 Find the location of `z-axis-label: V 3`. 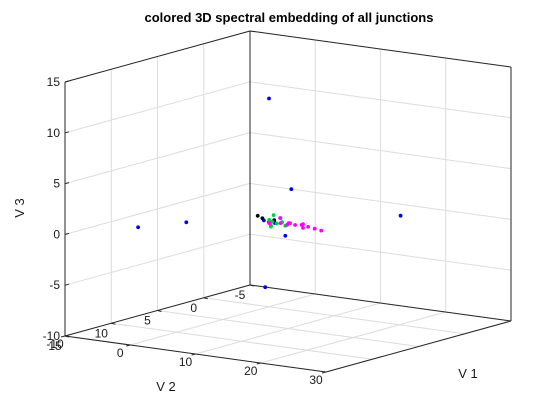

z-axis-label: V 3 is located at coordinates (19, 208).